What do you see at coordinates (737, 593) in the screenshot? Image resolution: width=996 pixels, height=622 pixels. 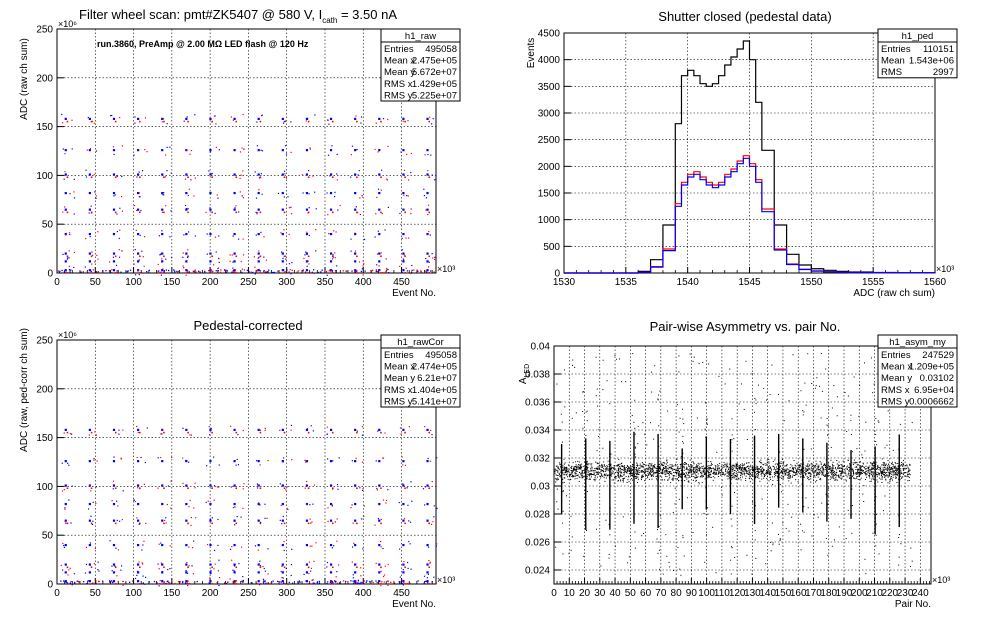 I see `x-tick-label: 120` at bounding box center [737, 593].